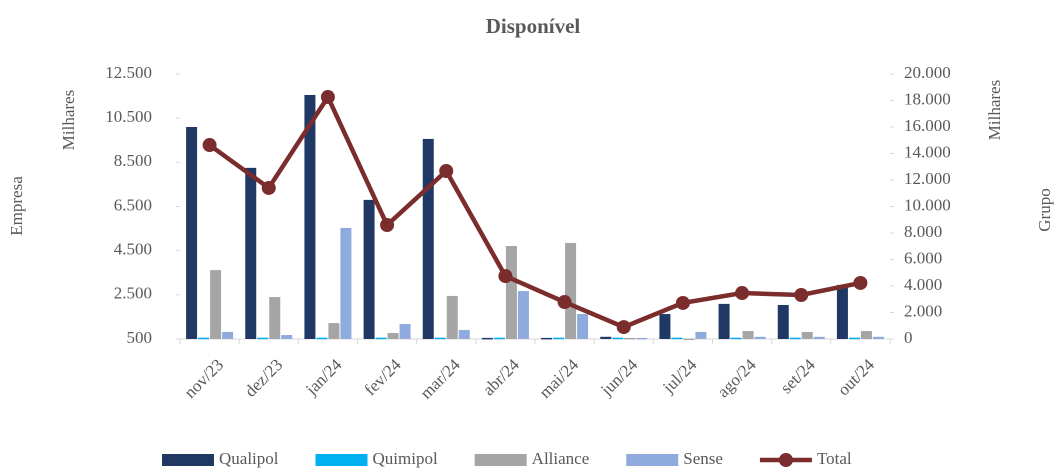  Describe the element at coordinates (323, 377) in the screenshot. I see `x-tick-label: jan/24` at that location.